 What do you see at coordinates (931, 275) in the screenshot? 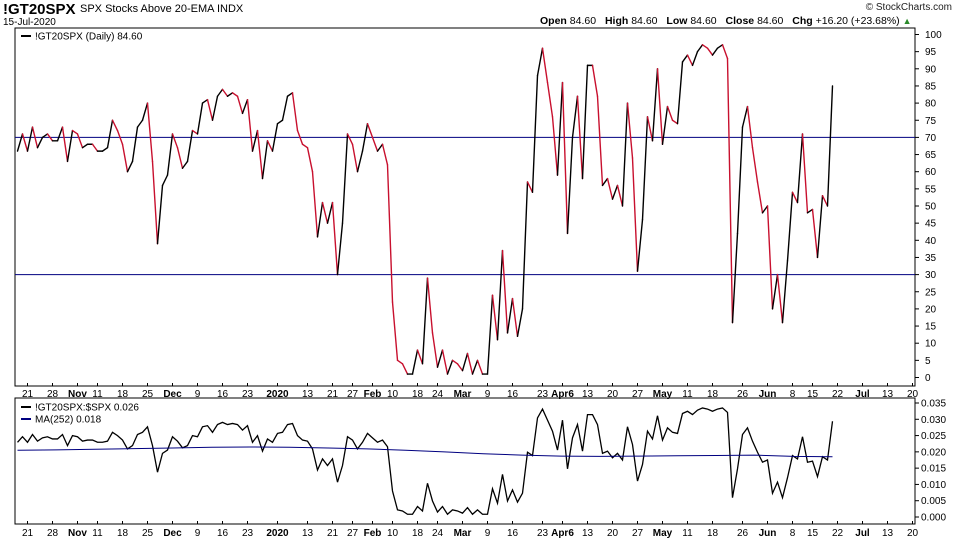
I see `y-tick-label: 30` at bounding box center [931, 275].